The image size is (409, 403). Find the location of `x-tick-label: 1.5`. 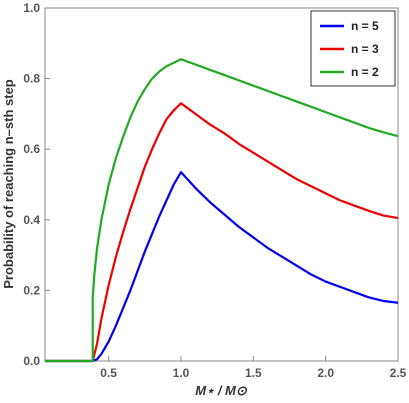

x-tick-label: 1.5 is located at coordinates (253, 373).